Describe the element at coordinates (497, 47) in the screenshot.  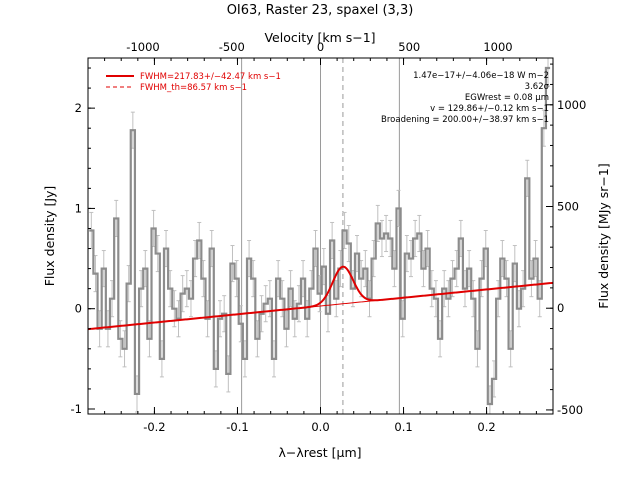
I see `x2-tick-label: 1000` at that location.